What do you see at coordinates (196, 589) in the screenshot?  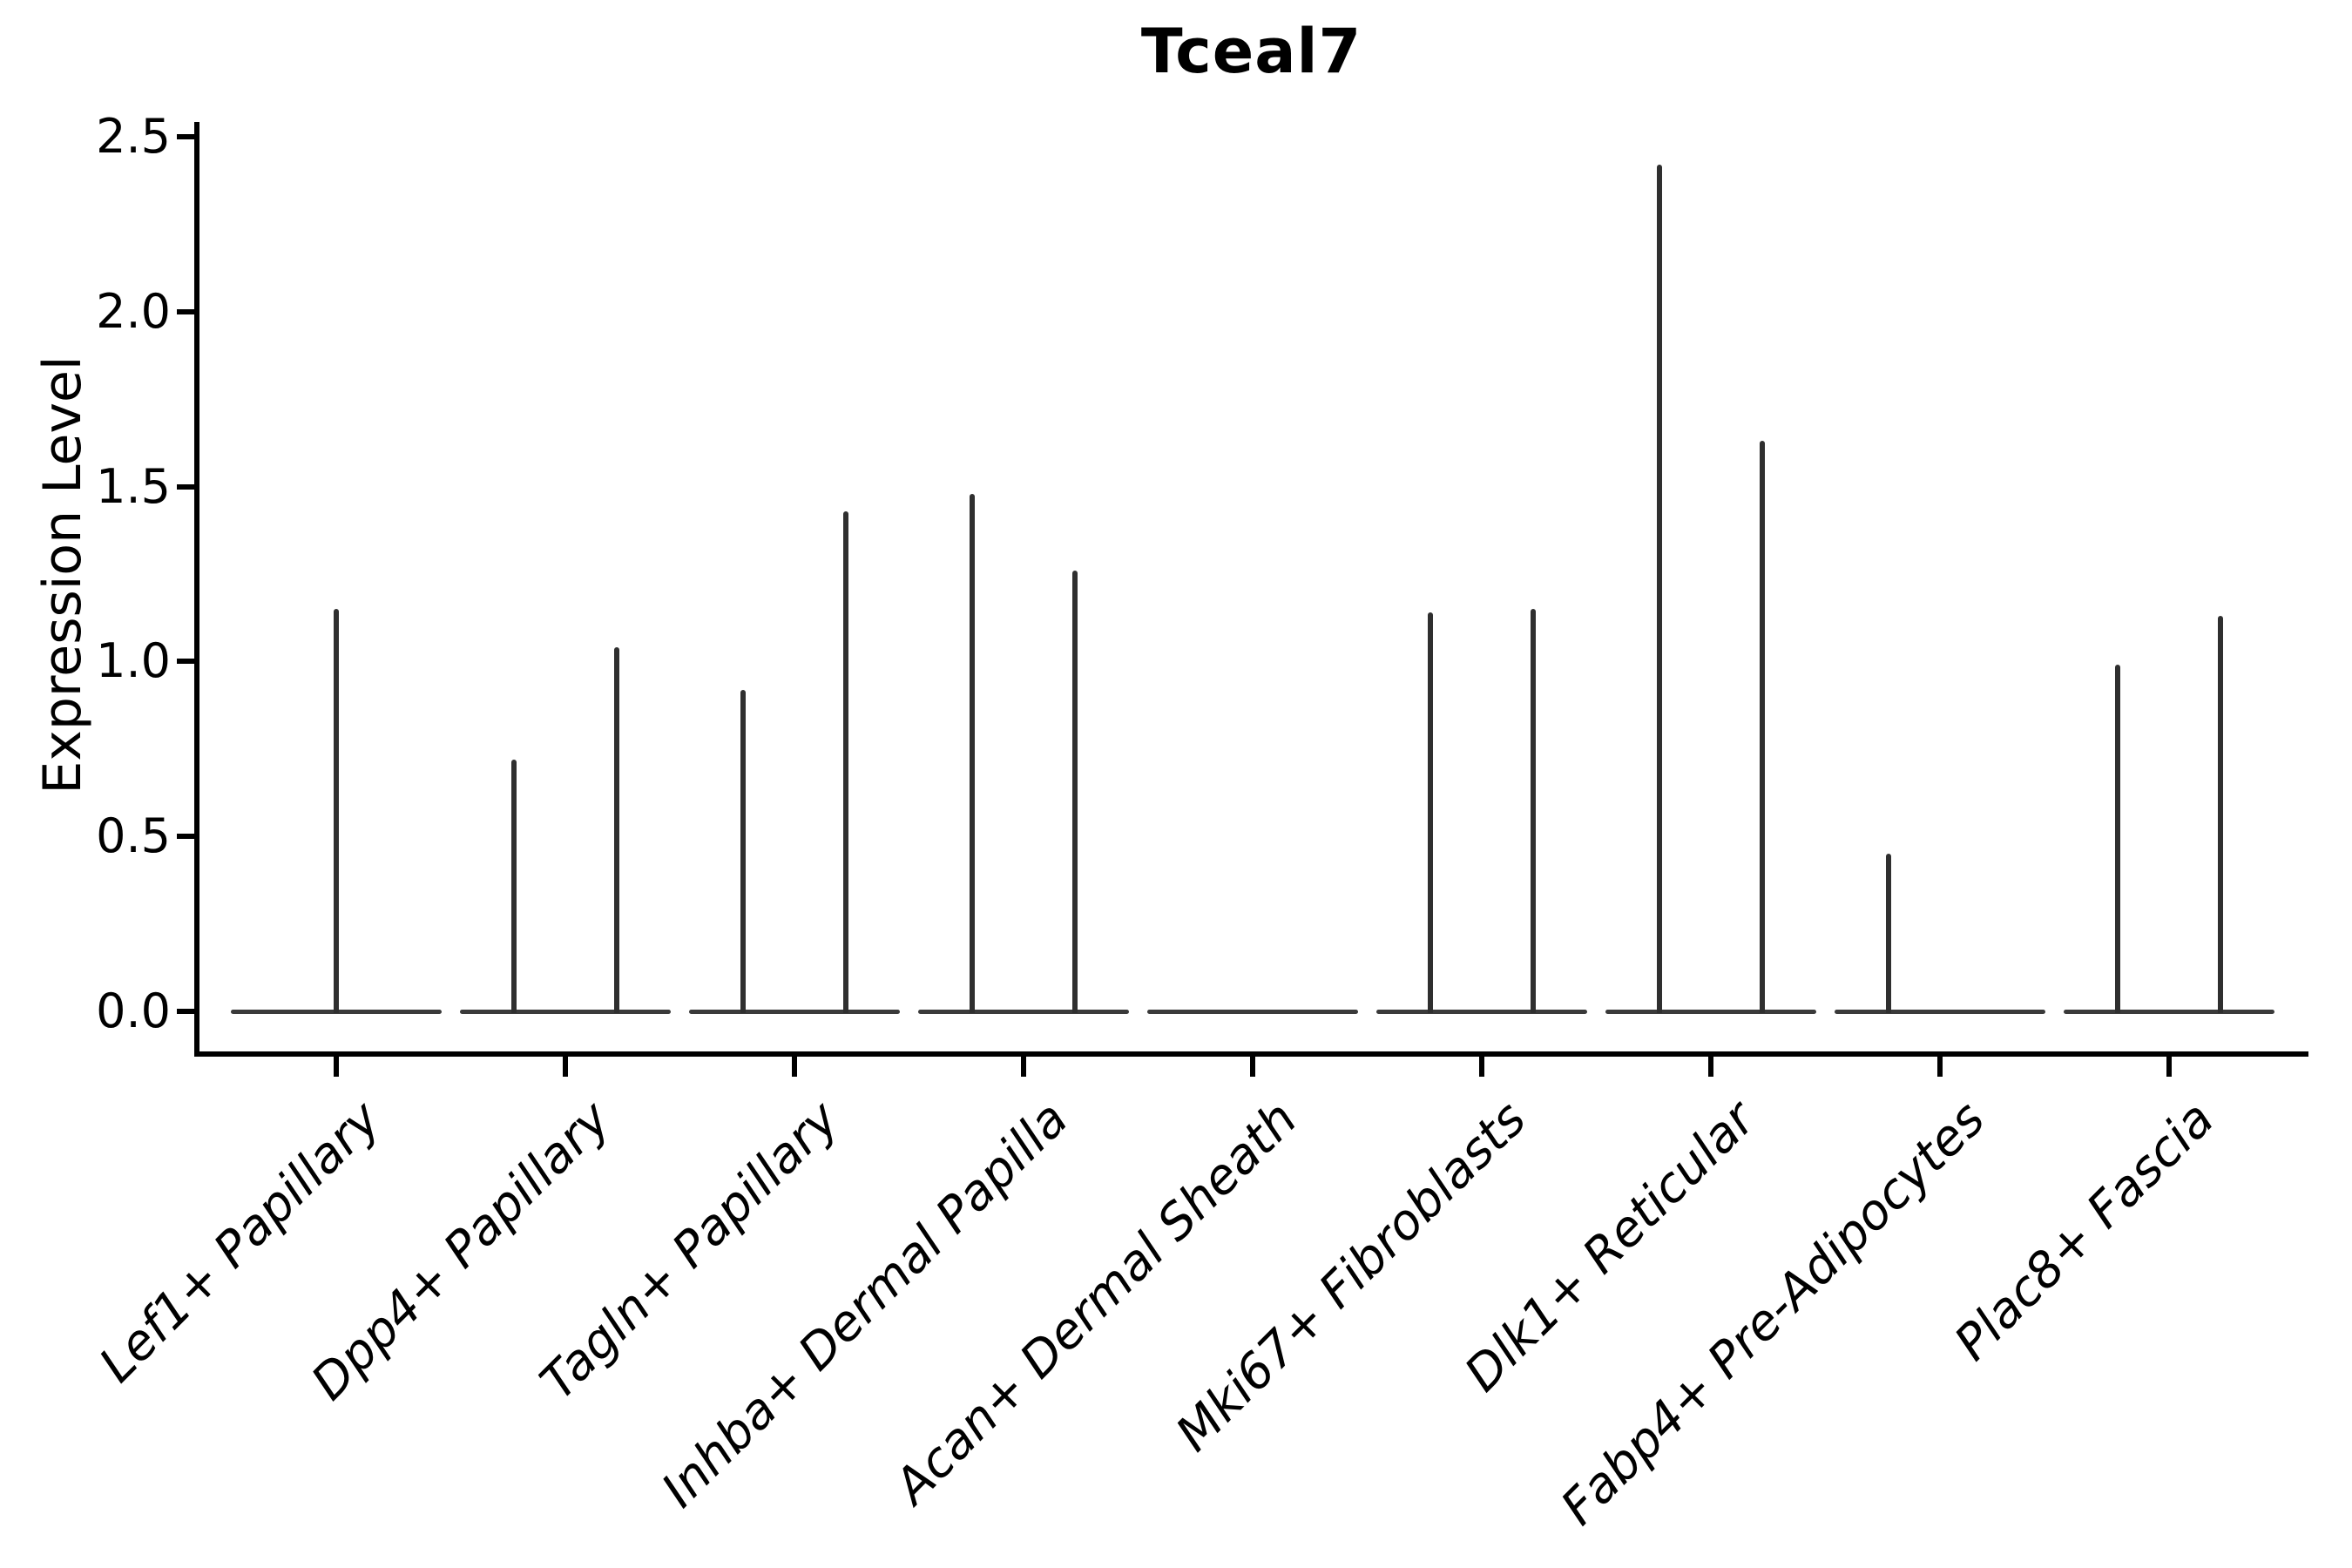 I see `y-axis-line` at bounding box center [196, 589].